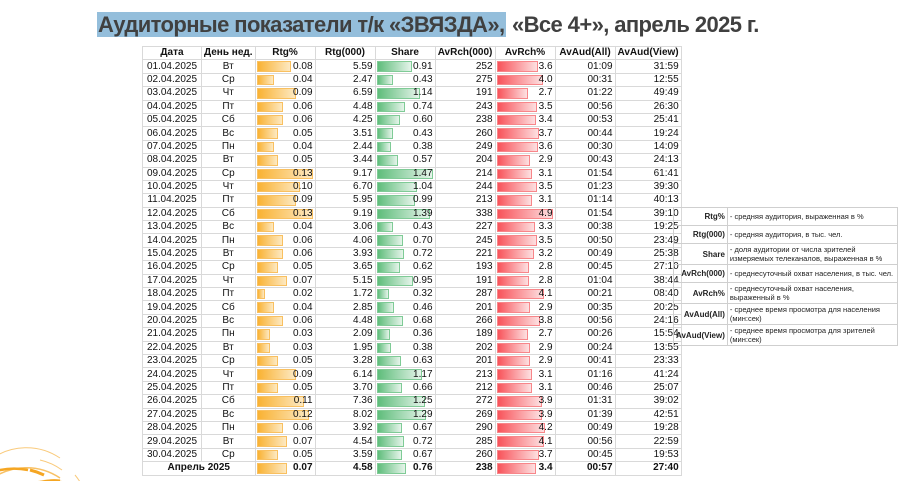 The width and height of the screenshot is (903, 481). I want to click on table-row: 06.04.2025 Вс 0.05 3.51 0.43 260 3.7 00:44 19:24, so click(412, 133).